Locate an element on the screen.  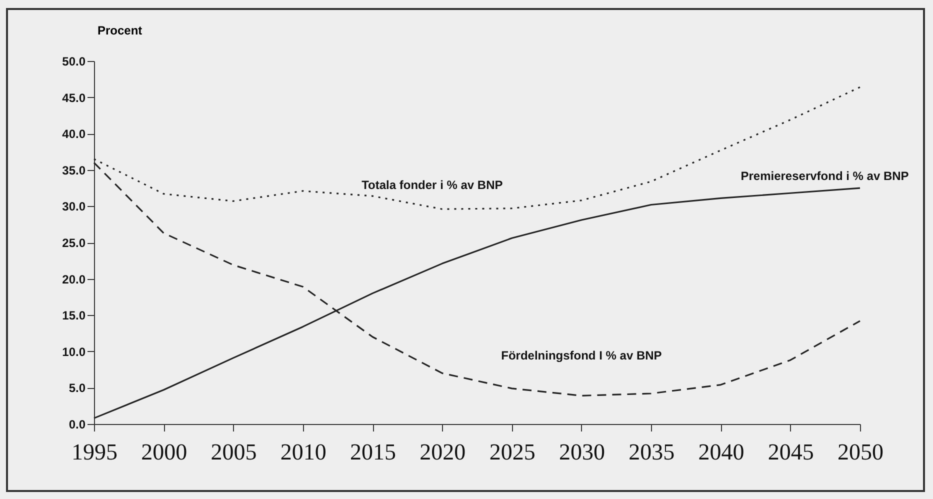
x-tick-label: 2020 is located at coordinates (443, 452).